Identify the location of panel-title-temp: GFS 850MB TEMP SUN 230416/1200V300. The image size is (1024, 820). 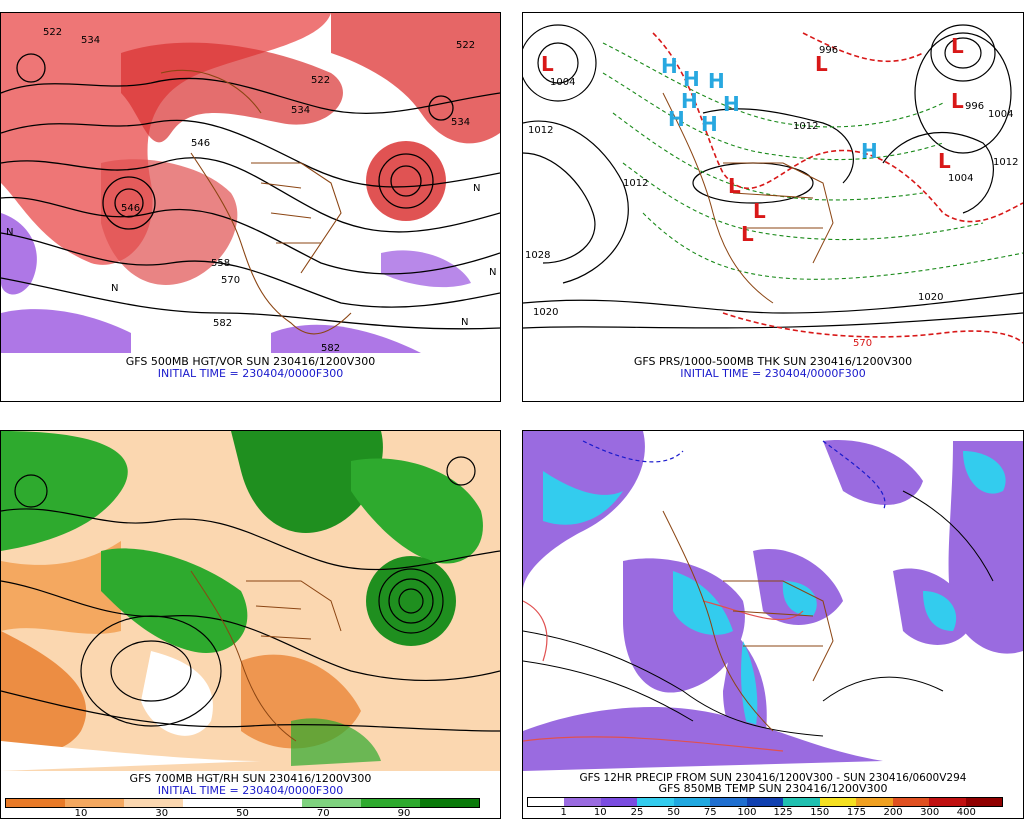
(773, 788).